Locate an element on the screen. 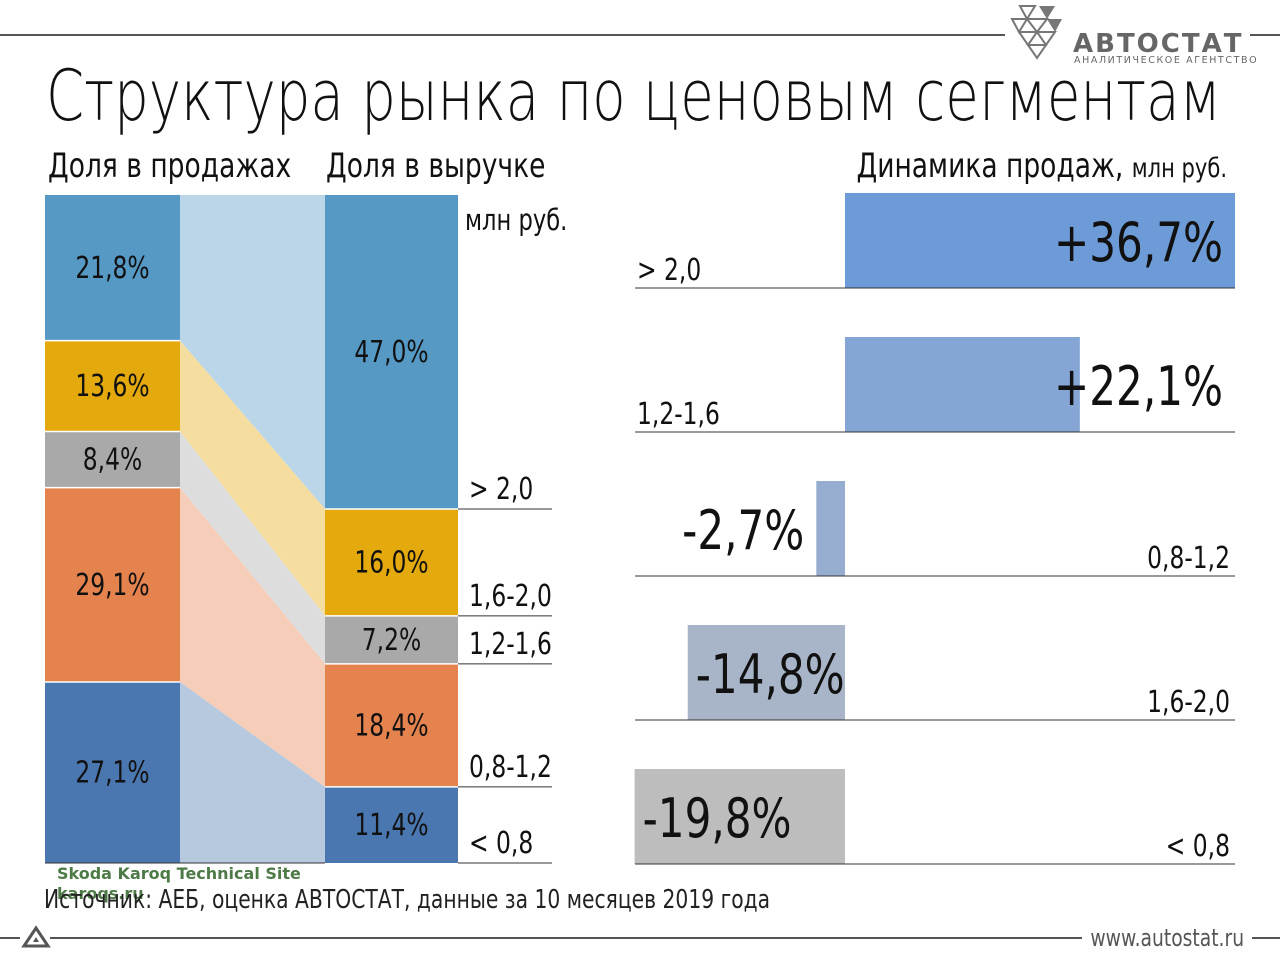 This screenshot has height=960, width=1280. autostat-logo-icon is located at coordinates (1036, 32).